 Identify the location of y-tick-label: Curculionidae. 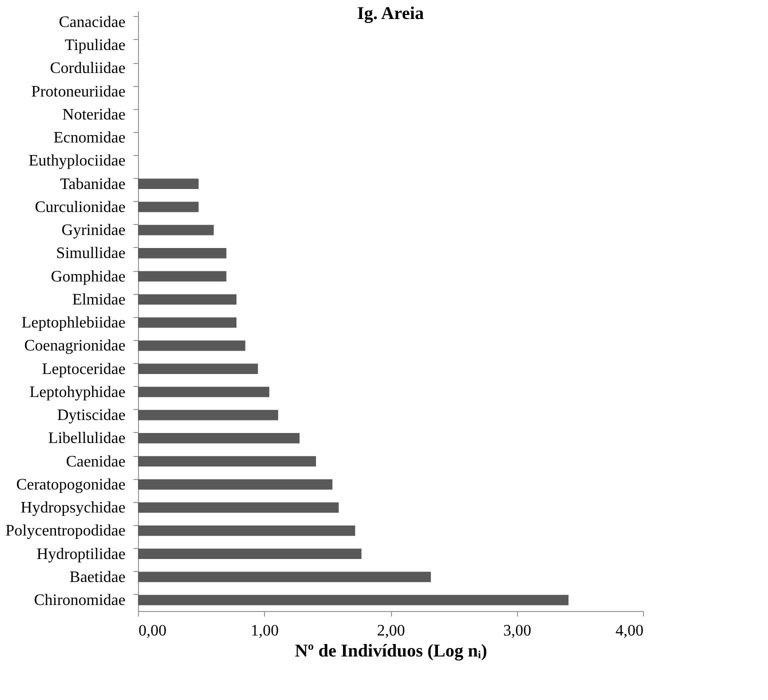
(80, 207).